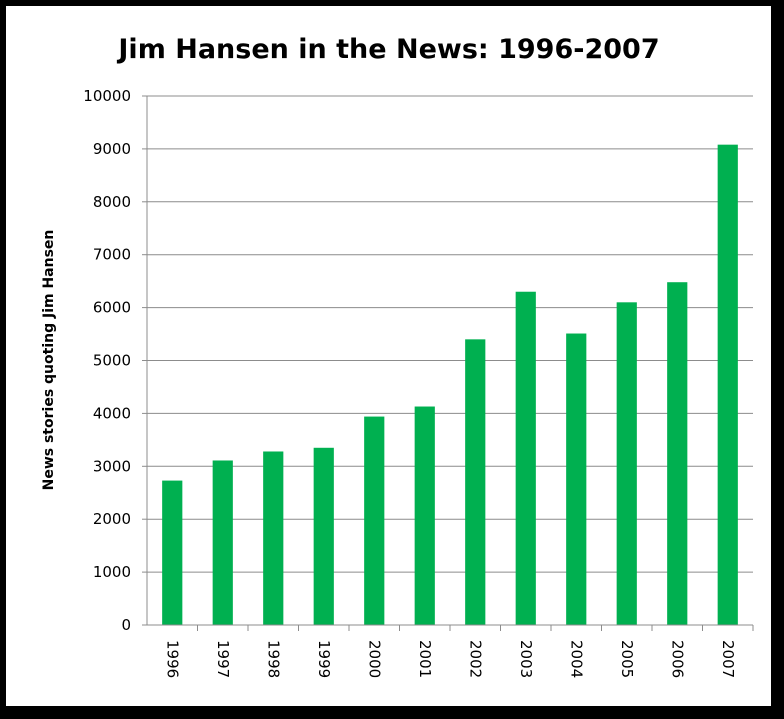 The height and width of the screenshot is (719, 784). Describe the element at coordinates (323, 536) in the screenshot. I see `bar-1999` at that location.